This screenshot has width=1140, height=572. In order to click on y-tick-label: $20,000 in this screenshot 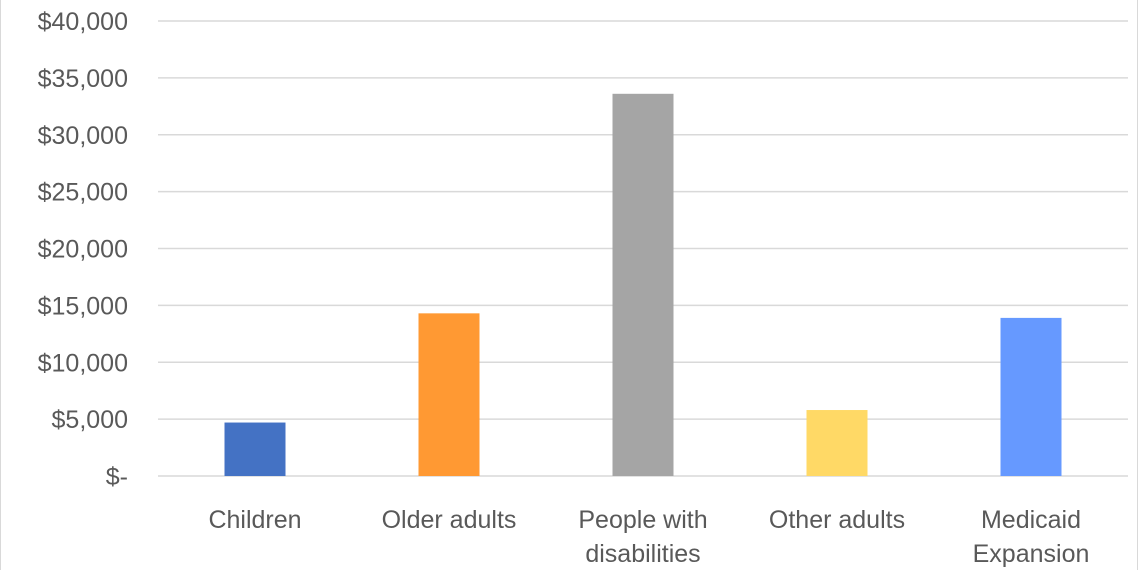, I will do `click(83, 250)`.